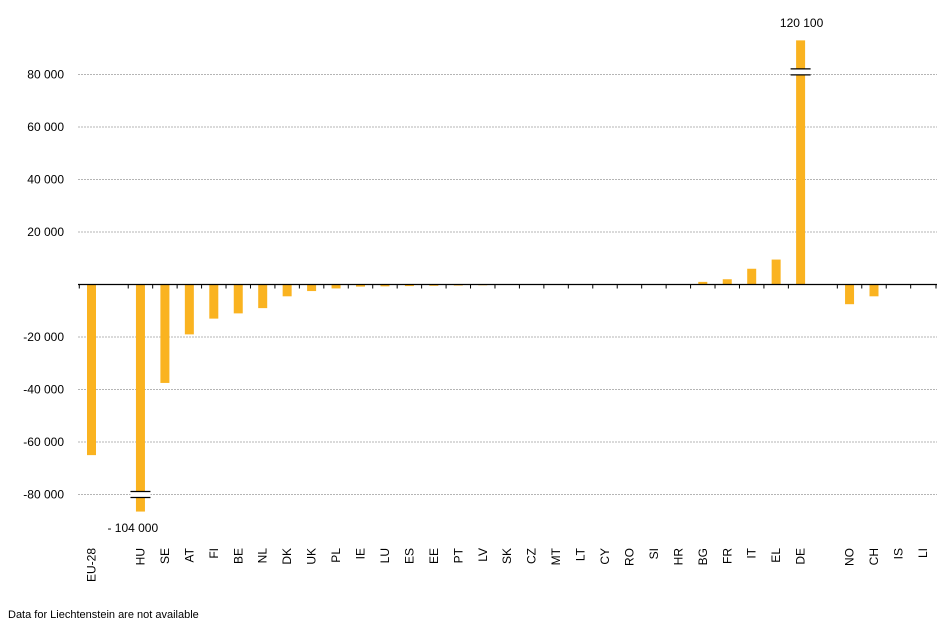 Image resolution: width=939 pixels, height=629 pixels. I want to click on x-tick-label: SE, so click(165, 556).